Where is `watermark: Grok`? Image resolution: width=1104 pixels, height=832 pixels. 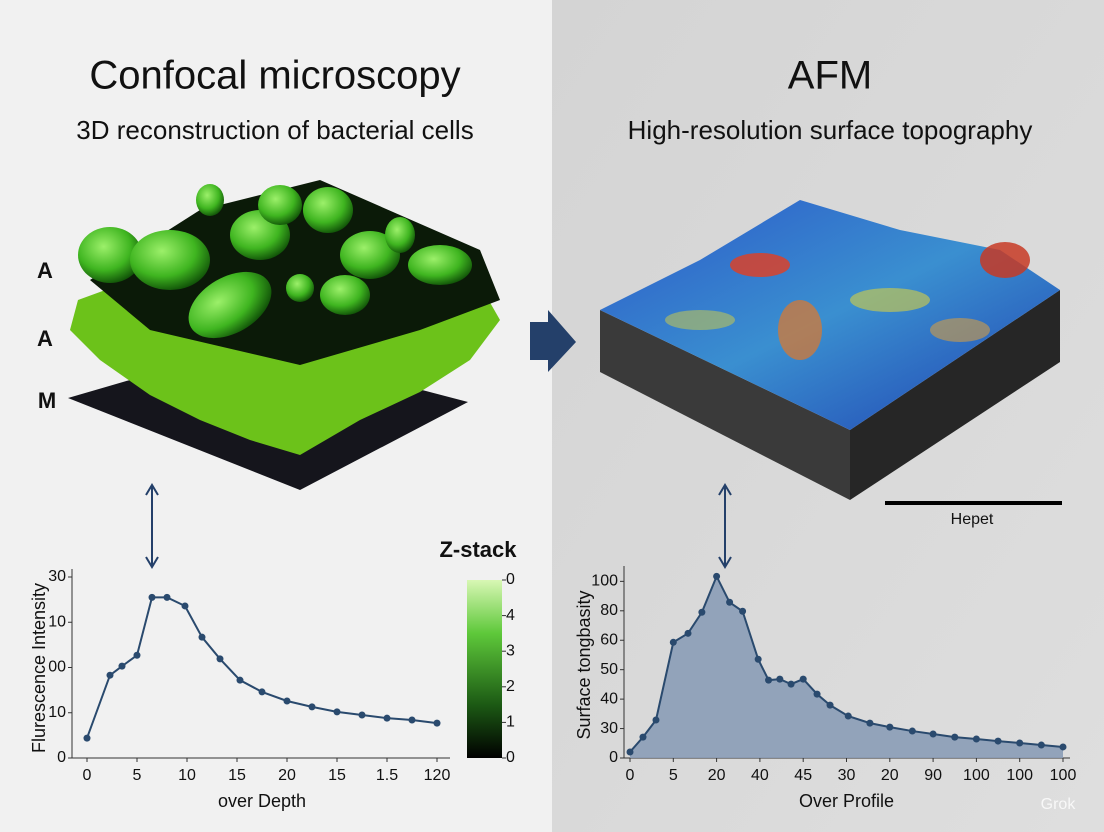
watermark: Grok is located at coordinates (1059, 804).